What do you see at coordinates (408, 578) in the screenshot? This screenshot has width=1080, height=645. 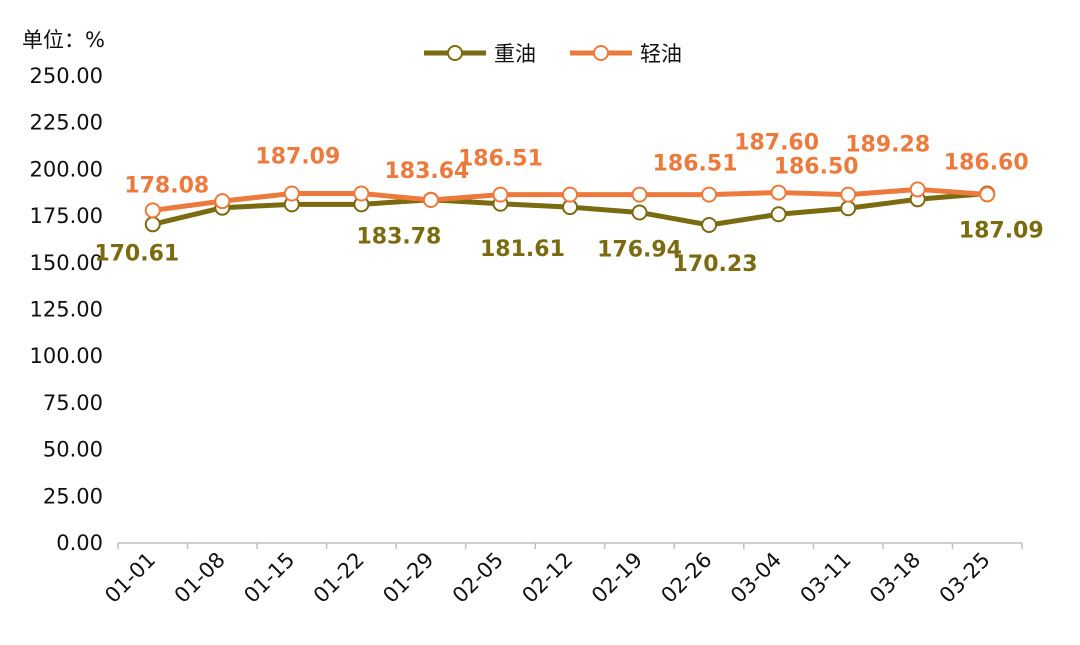 I see `x-tick-label: 01-29` at bounding box center [408, 578].